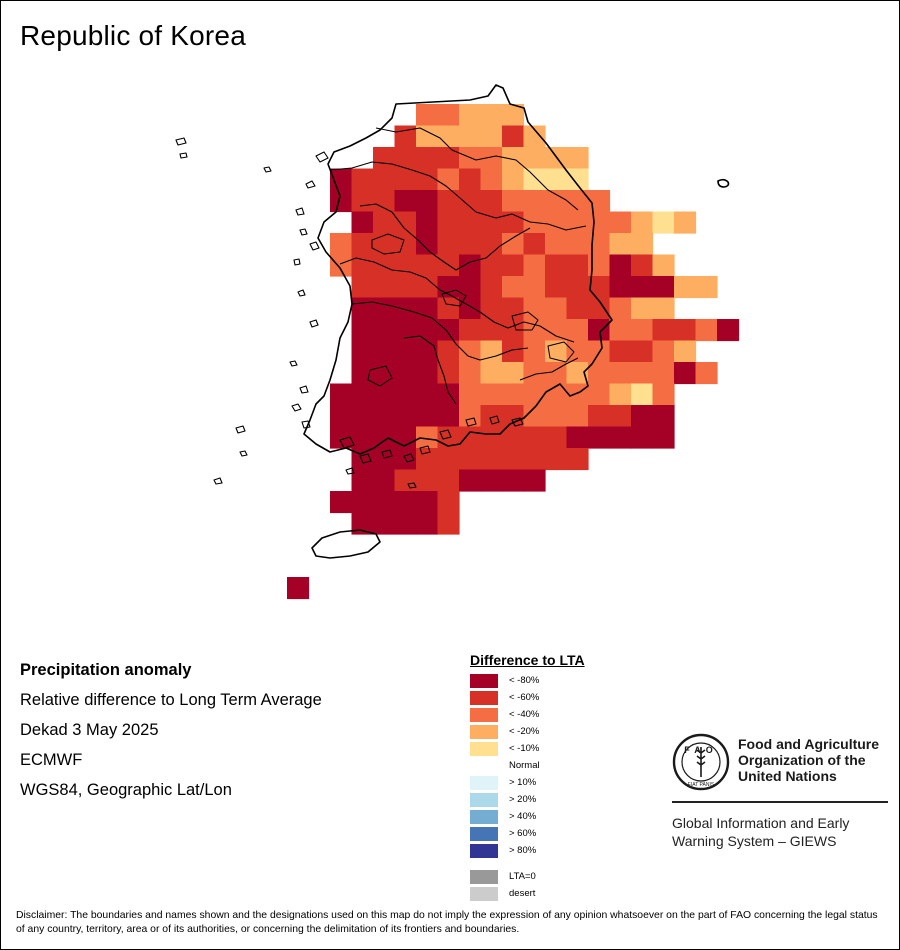 Image resolution: width=900 pixels, height=950 pixels. I want to click on legend-extra-row: desert, so click(527, 894).